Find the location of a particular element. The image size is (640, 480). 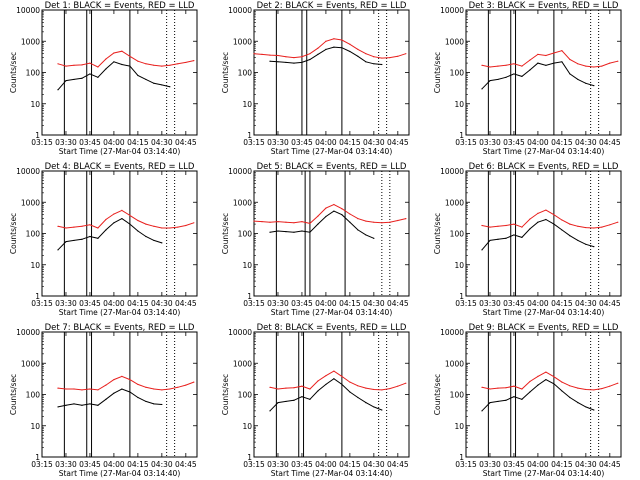

panel-title: Det 8: BLACK = Events, RED = LLD is located at coordinates (332, 328).